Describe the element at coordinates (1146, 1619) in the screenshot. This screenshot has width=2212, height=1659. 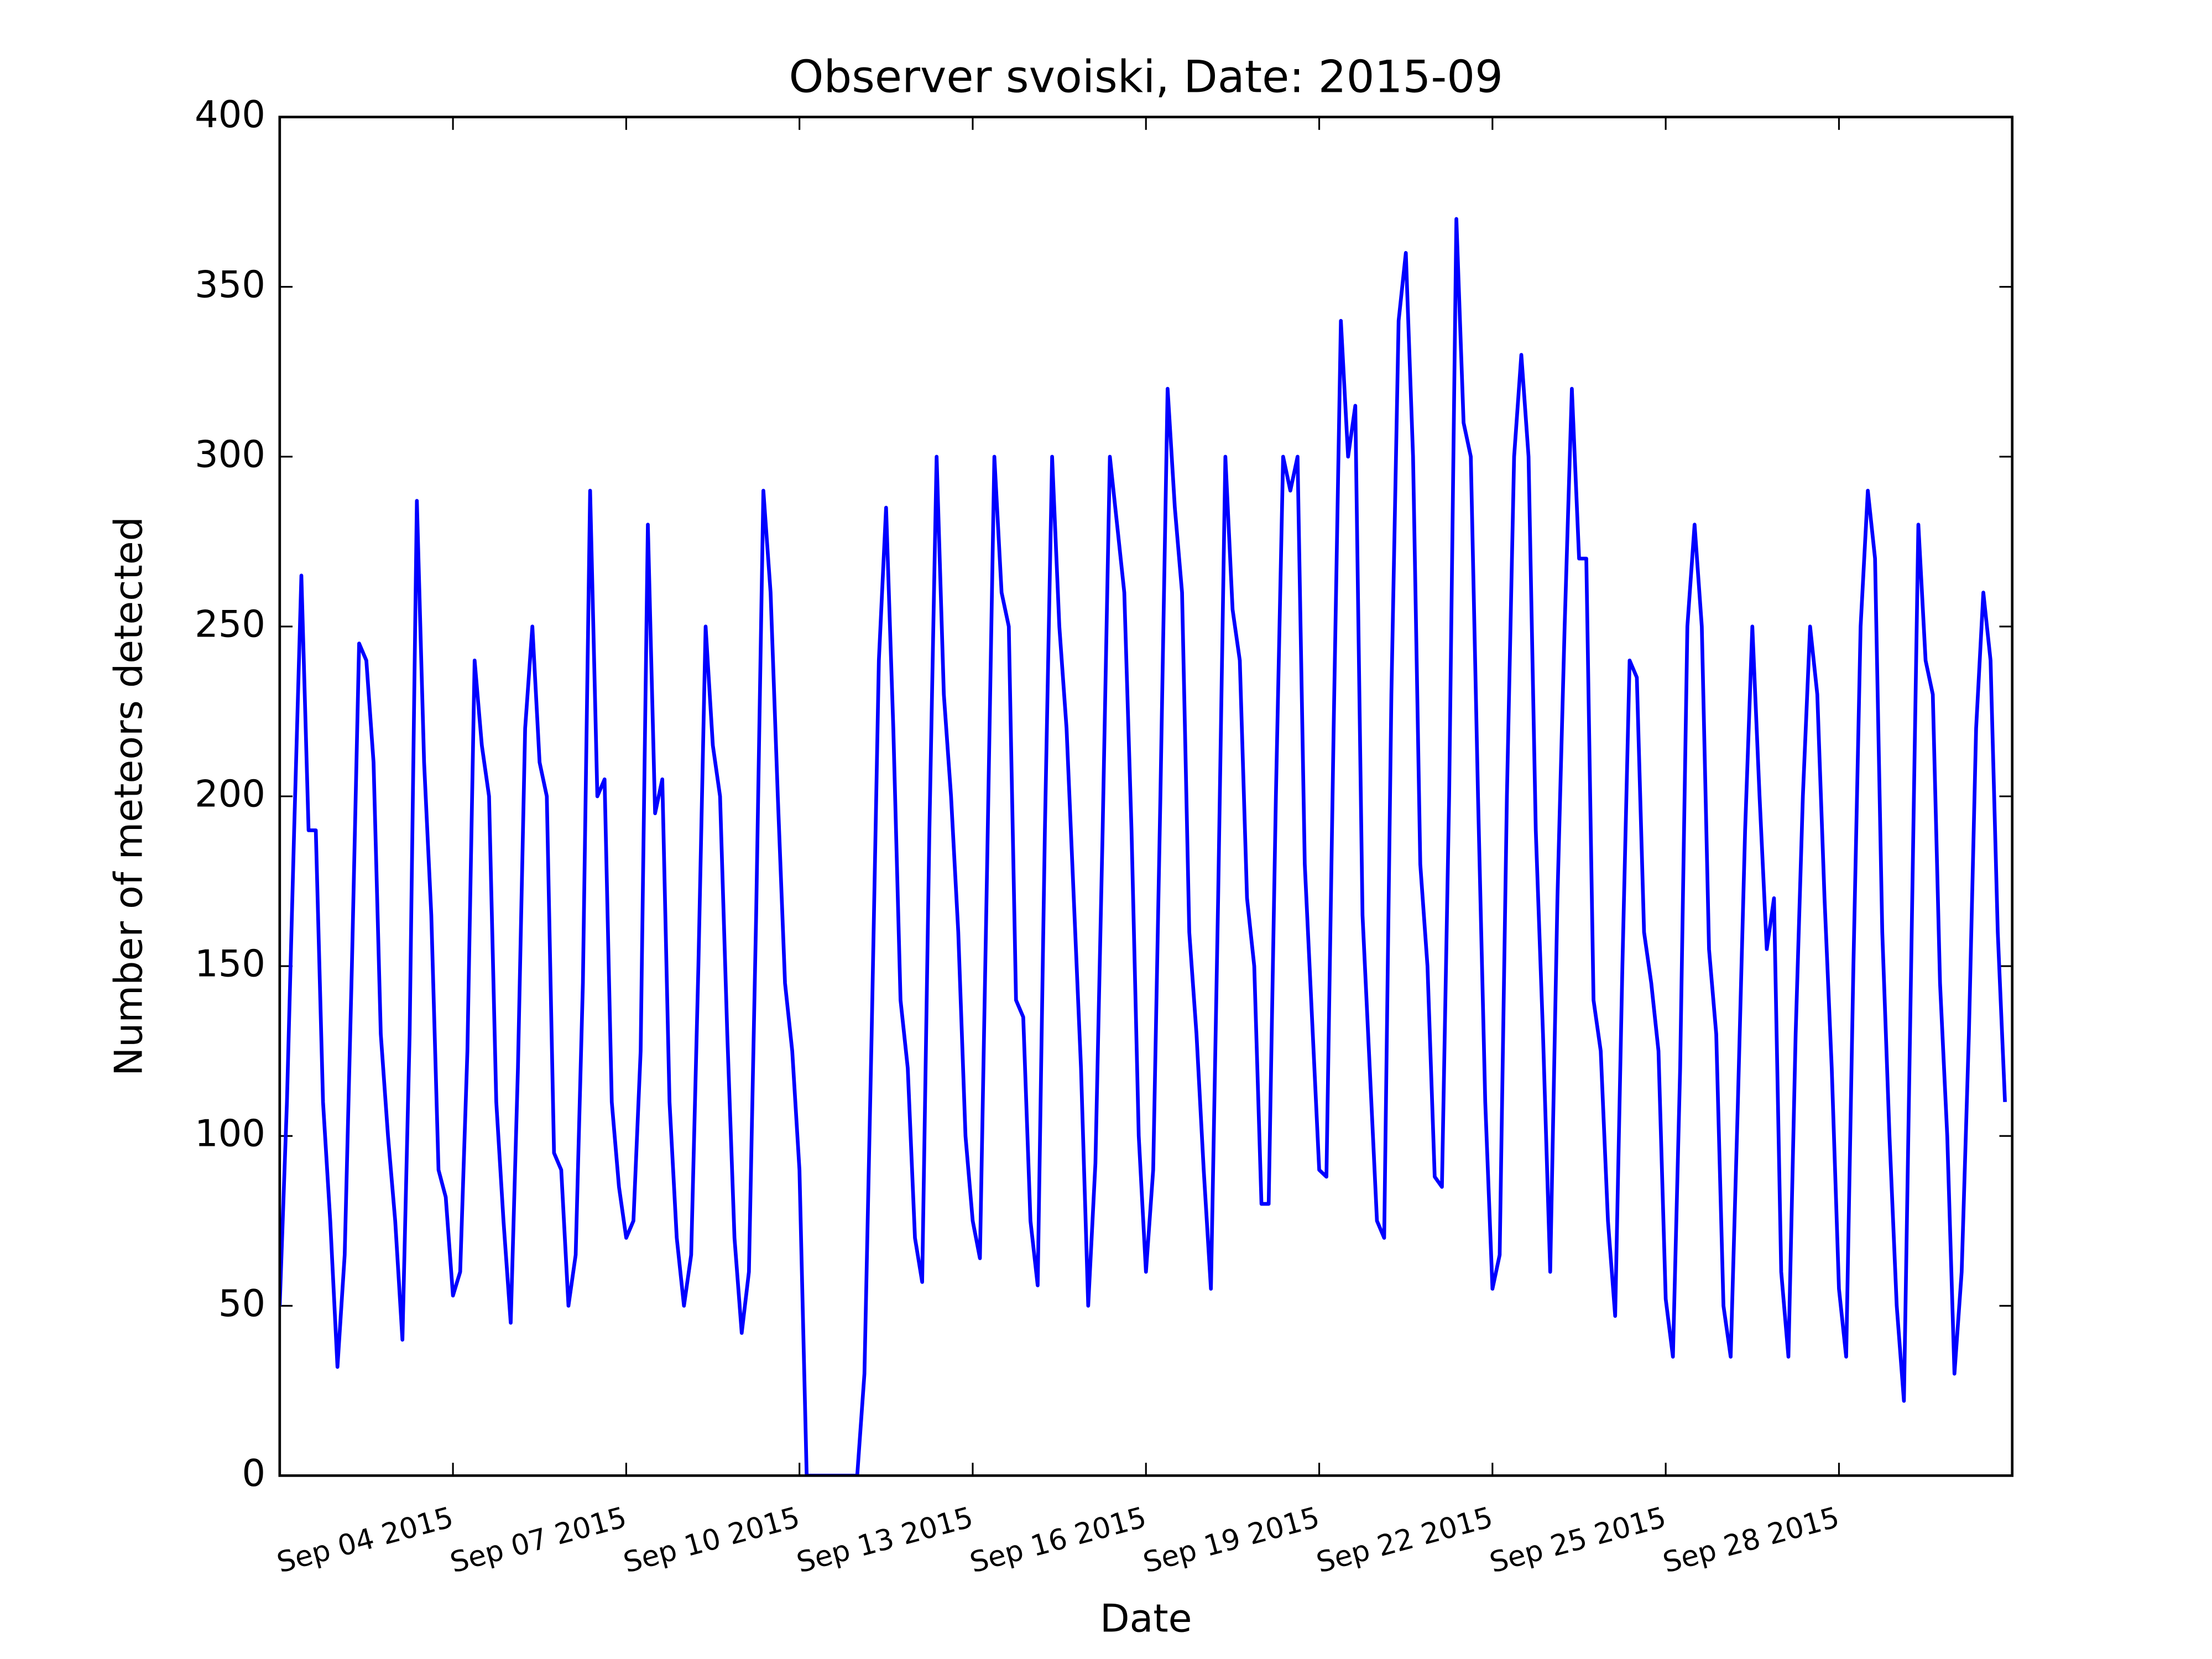
I see `x-axis-label: Date` at that location.